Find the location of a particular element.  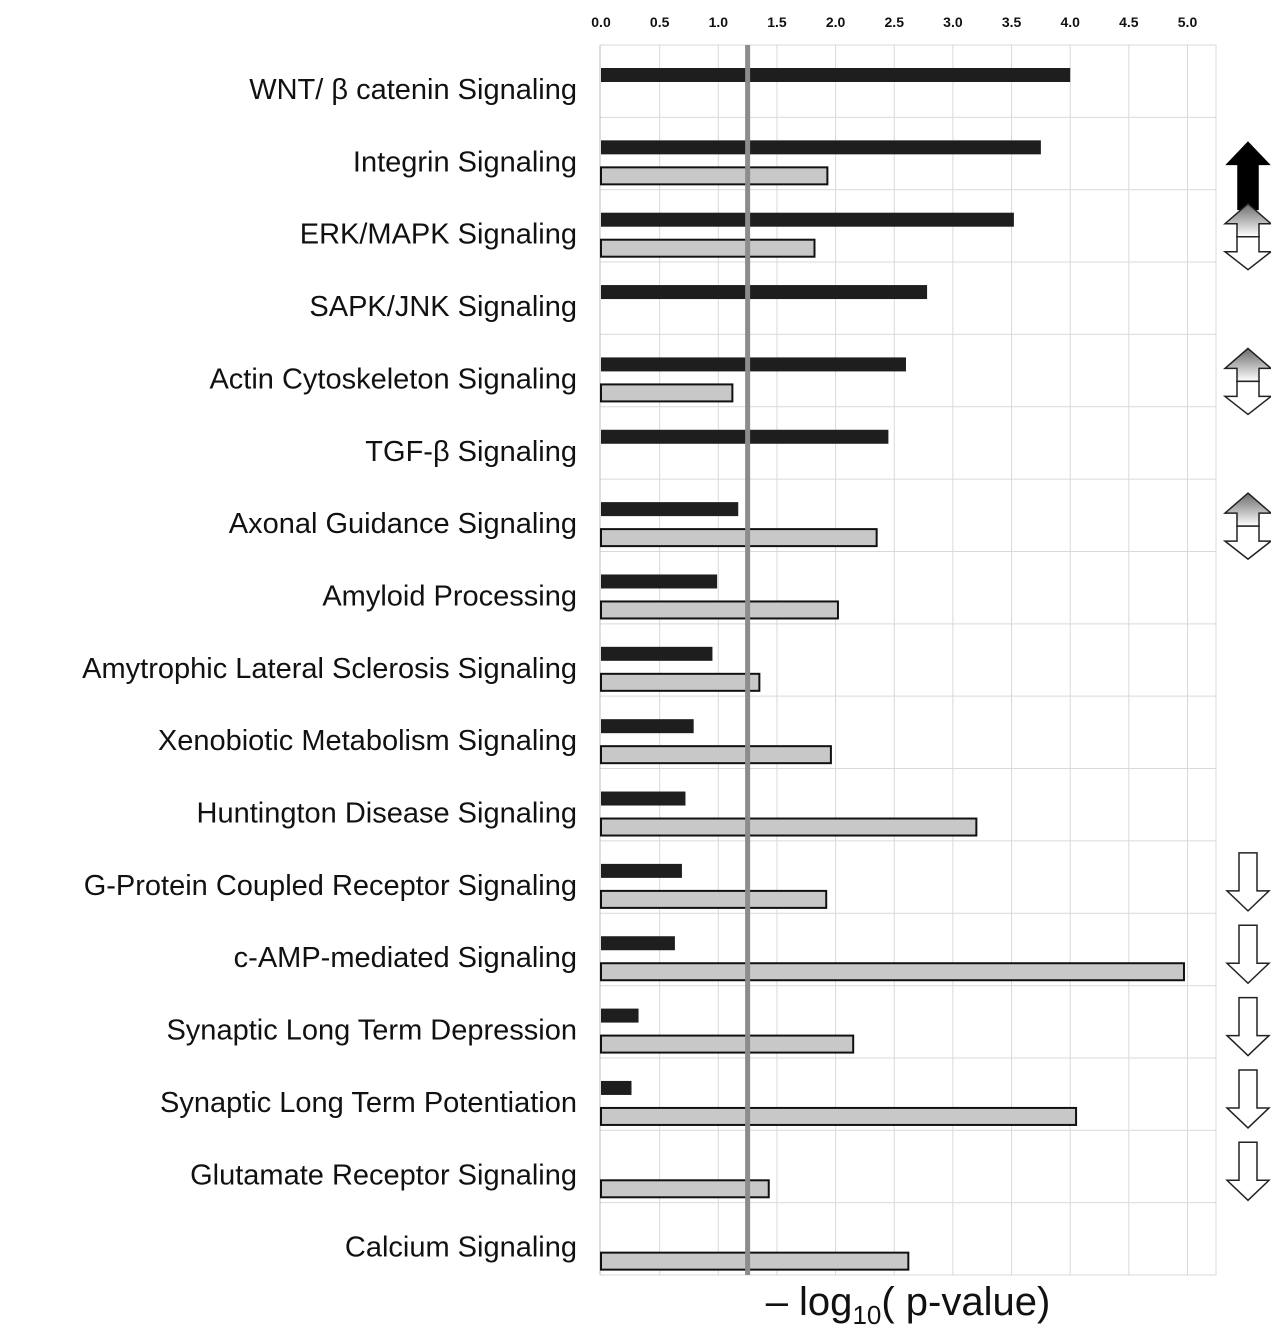

category-label: SAPK/JNK Signaling is located at coordinates (443, 307).